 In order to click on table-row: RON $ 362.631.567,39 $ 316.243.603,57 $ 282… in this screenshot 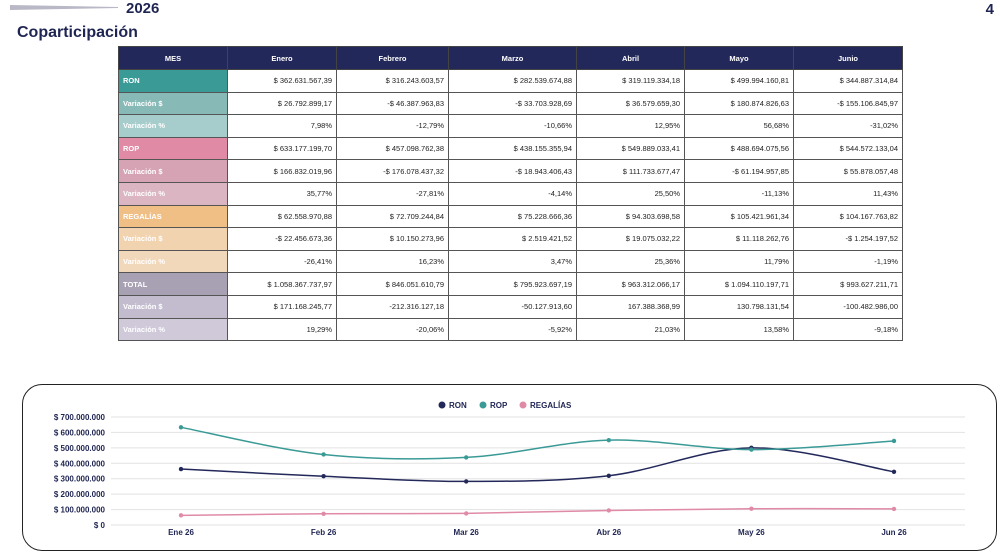, I will do `click(510, 81)`.